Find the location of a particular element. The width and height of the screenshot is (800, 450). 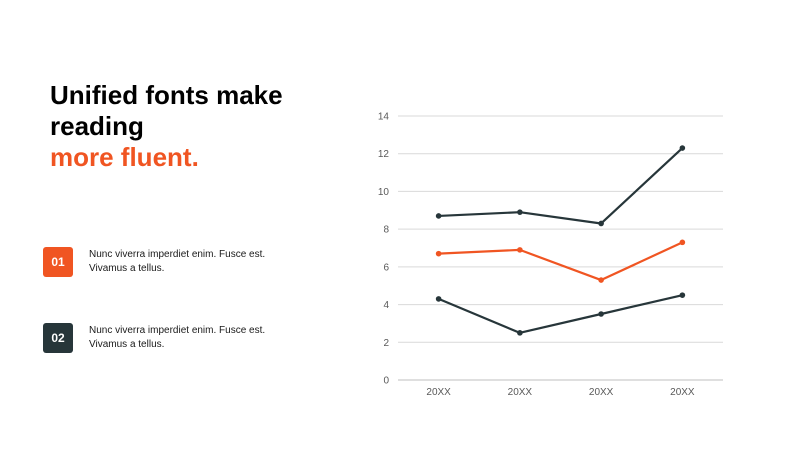

series-1-line is located at coordinates (561, 186).